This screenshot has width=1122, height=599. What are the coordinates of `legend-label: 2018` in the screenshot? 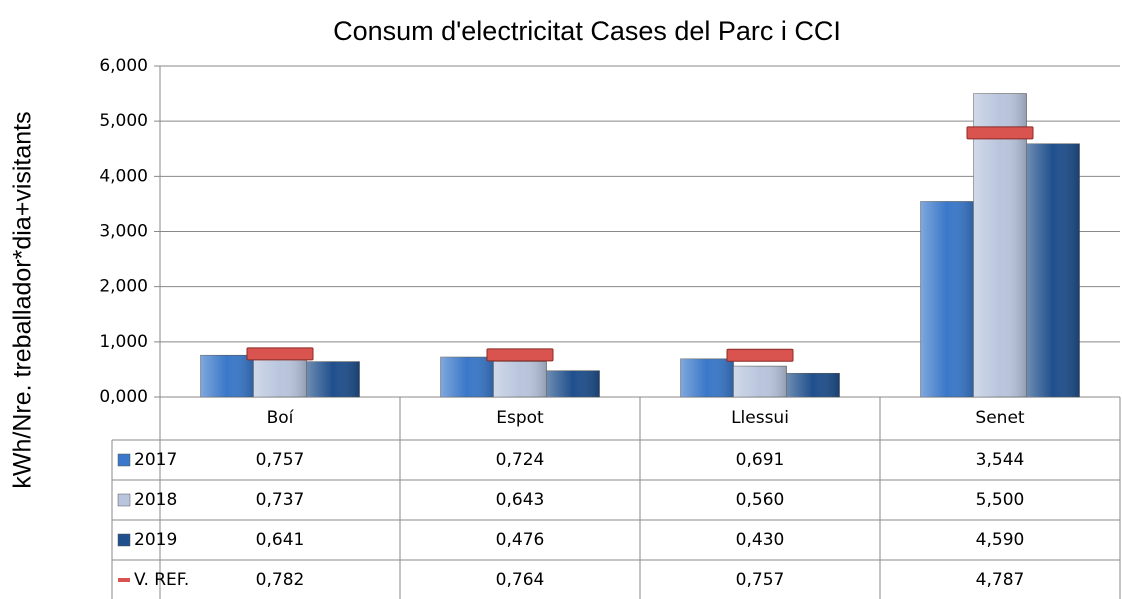 It's located at (155, 500).